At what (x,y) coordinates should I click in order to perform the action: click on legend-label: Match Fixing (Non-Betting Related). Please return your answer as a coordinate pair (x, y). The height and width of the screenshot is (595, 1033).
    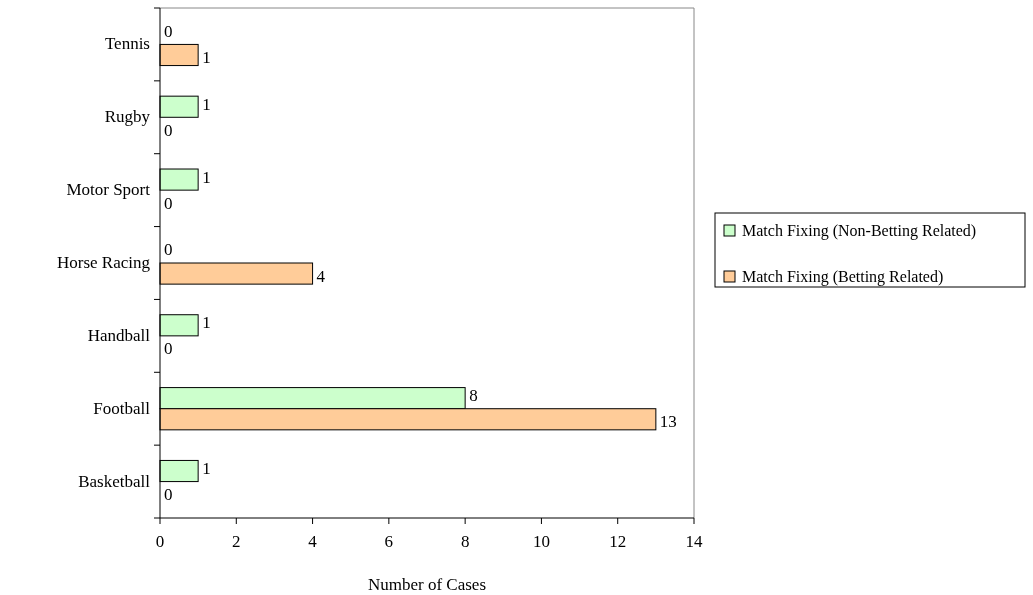
    Looking at the image, I should click on (859, 231).